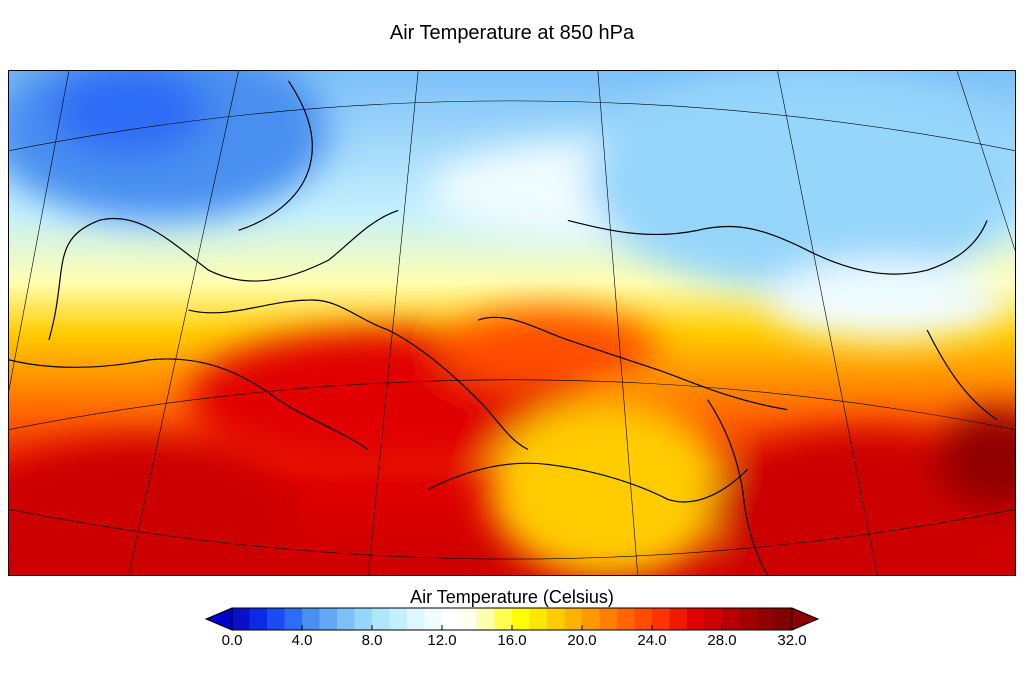 The height and width of the screenshot is (688, 1024). What do you see at coordinates (805, 619) in the screenshot?
I see `colorbar-over-arrow` at bounding box center [805, 619].